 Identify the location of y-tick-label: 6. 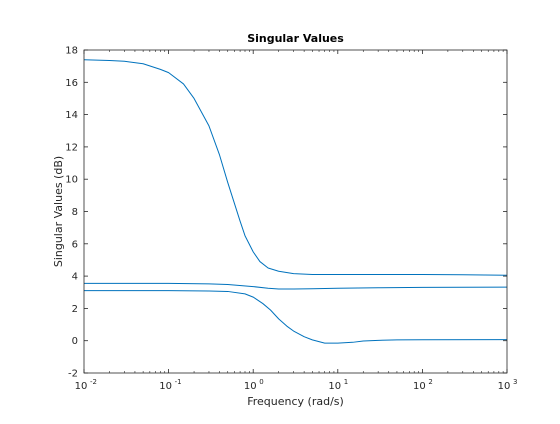
(75, 244).